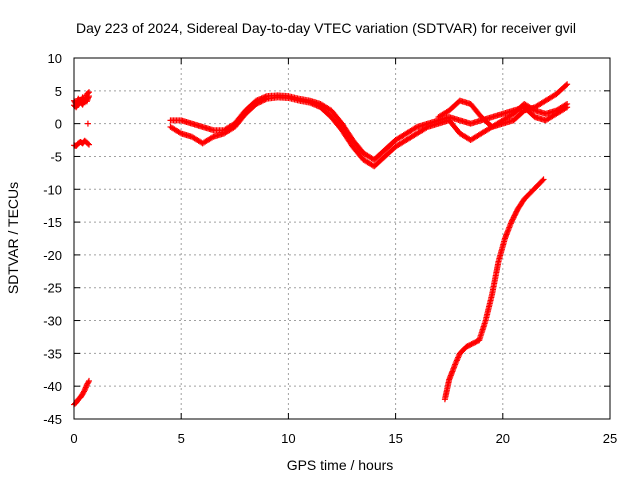 This screenshot has width=640, height=480. I want to click on y-tick-label: 5, so click(58, 91).